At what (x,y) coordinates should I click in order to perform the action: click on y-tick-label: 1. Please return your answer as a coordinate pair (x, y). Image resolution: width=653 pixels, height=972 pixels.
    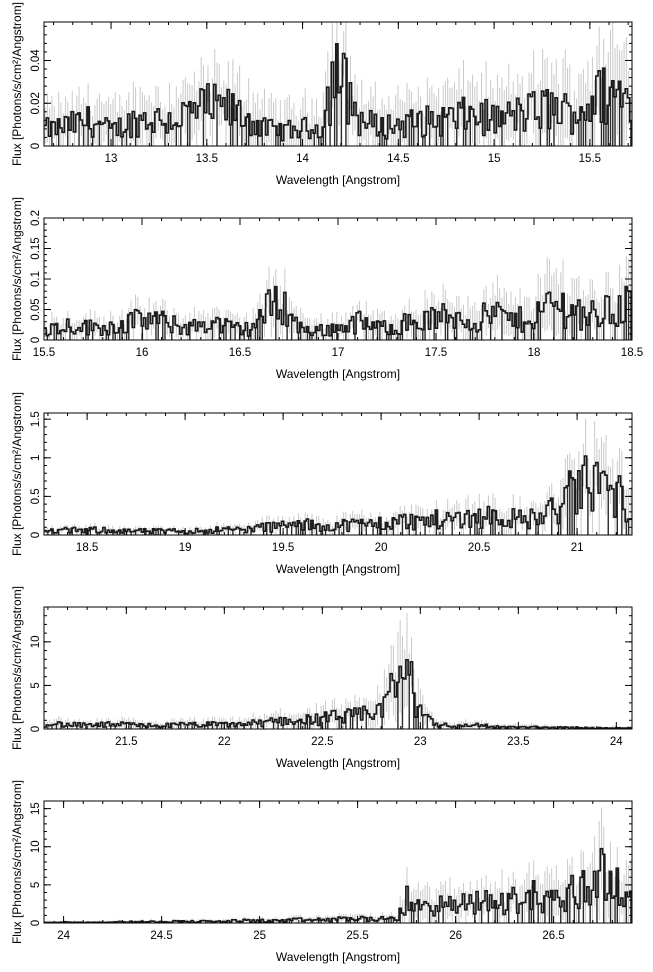
    Looking at the image, I should click on (36, 458).